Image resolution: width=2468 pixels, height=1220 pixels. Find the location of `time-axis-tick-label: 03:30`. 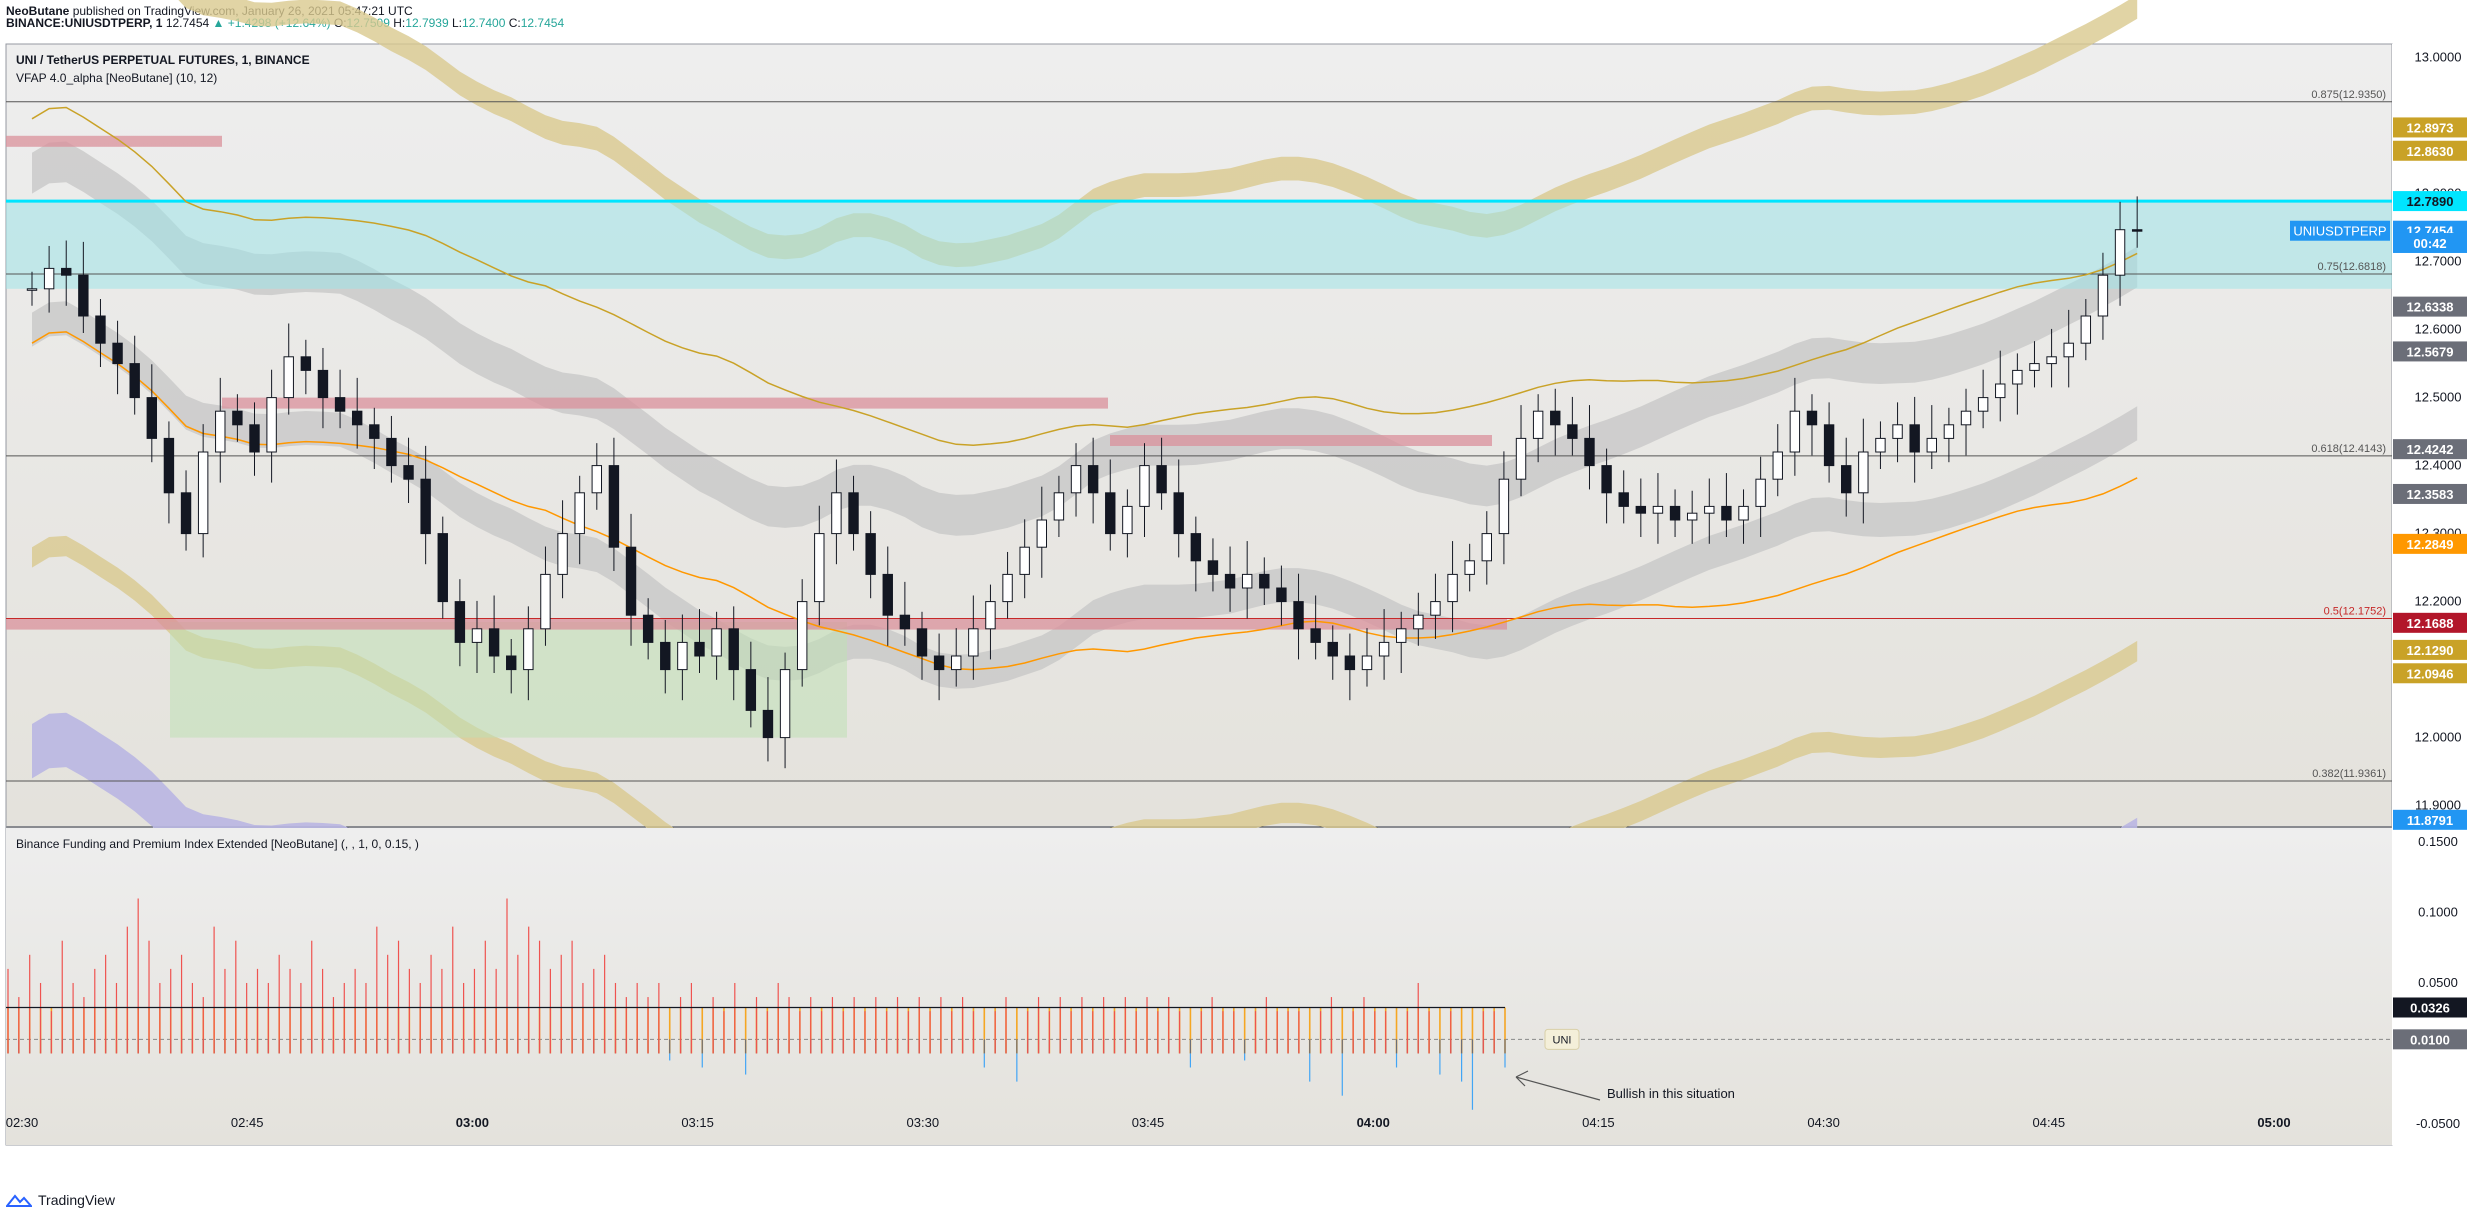

time-axis-tick-label: 03:30 is located at coordinates (923, 1122).